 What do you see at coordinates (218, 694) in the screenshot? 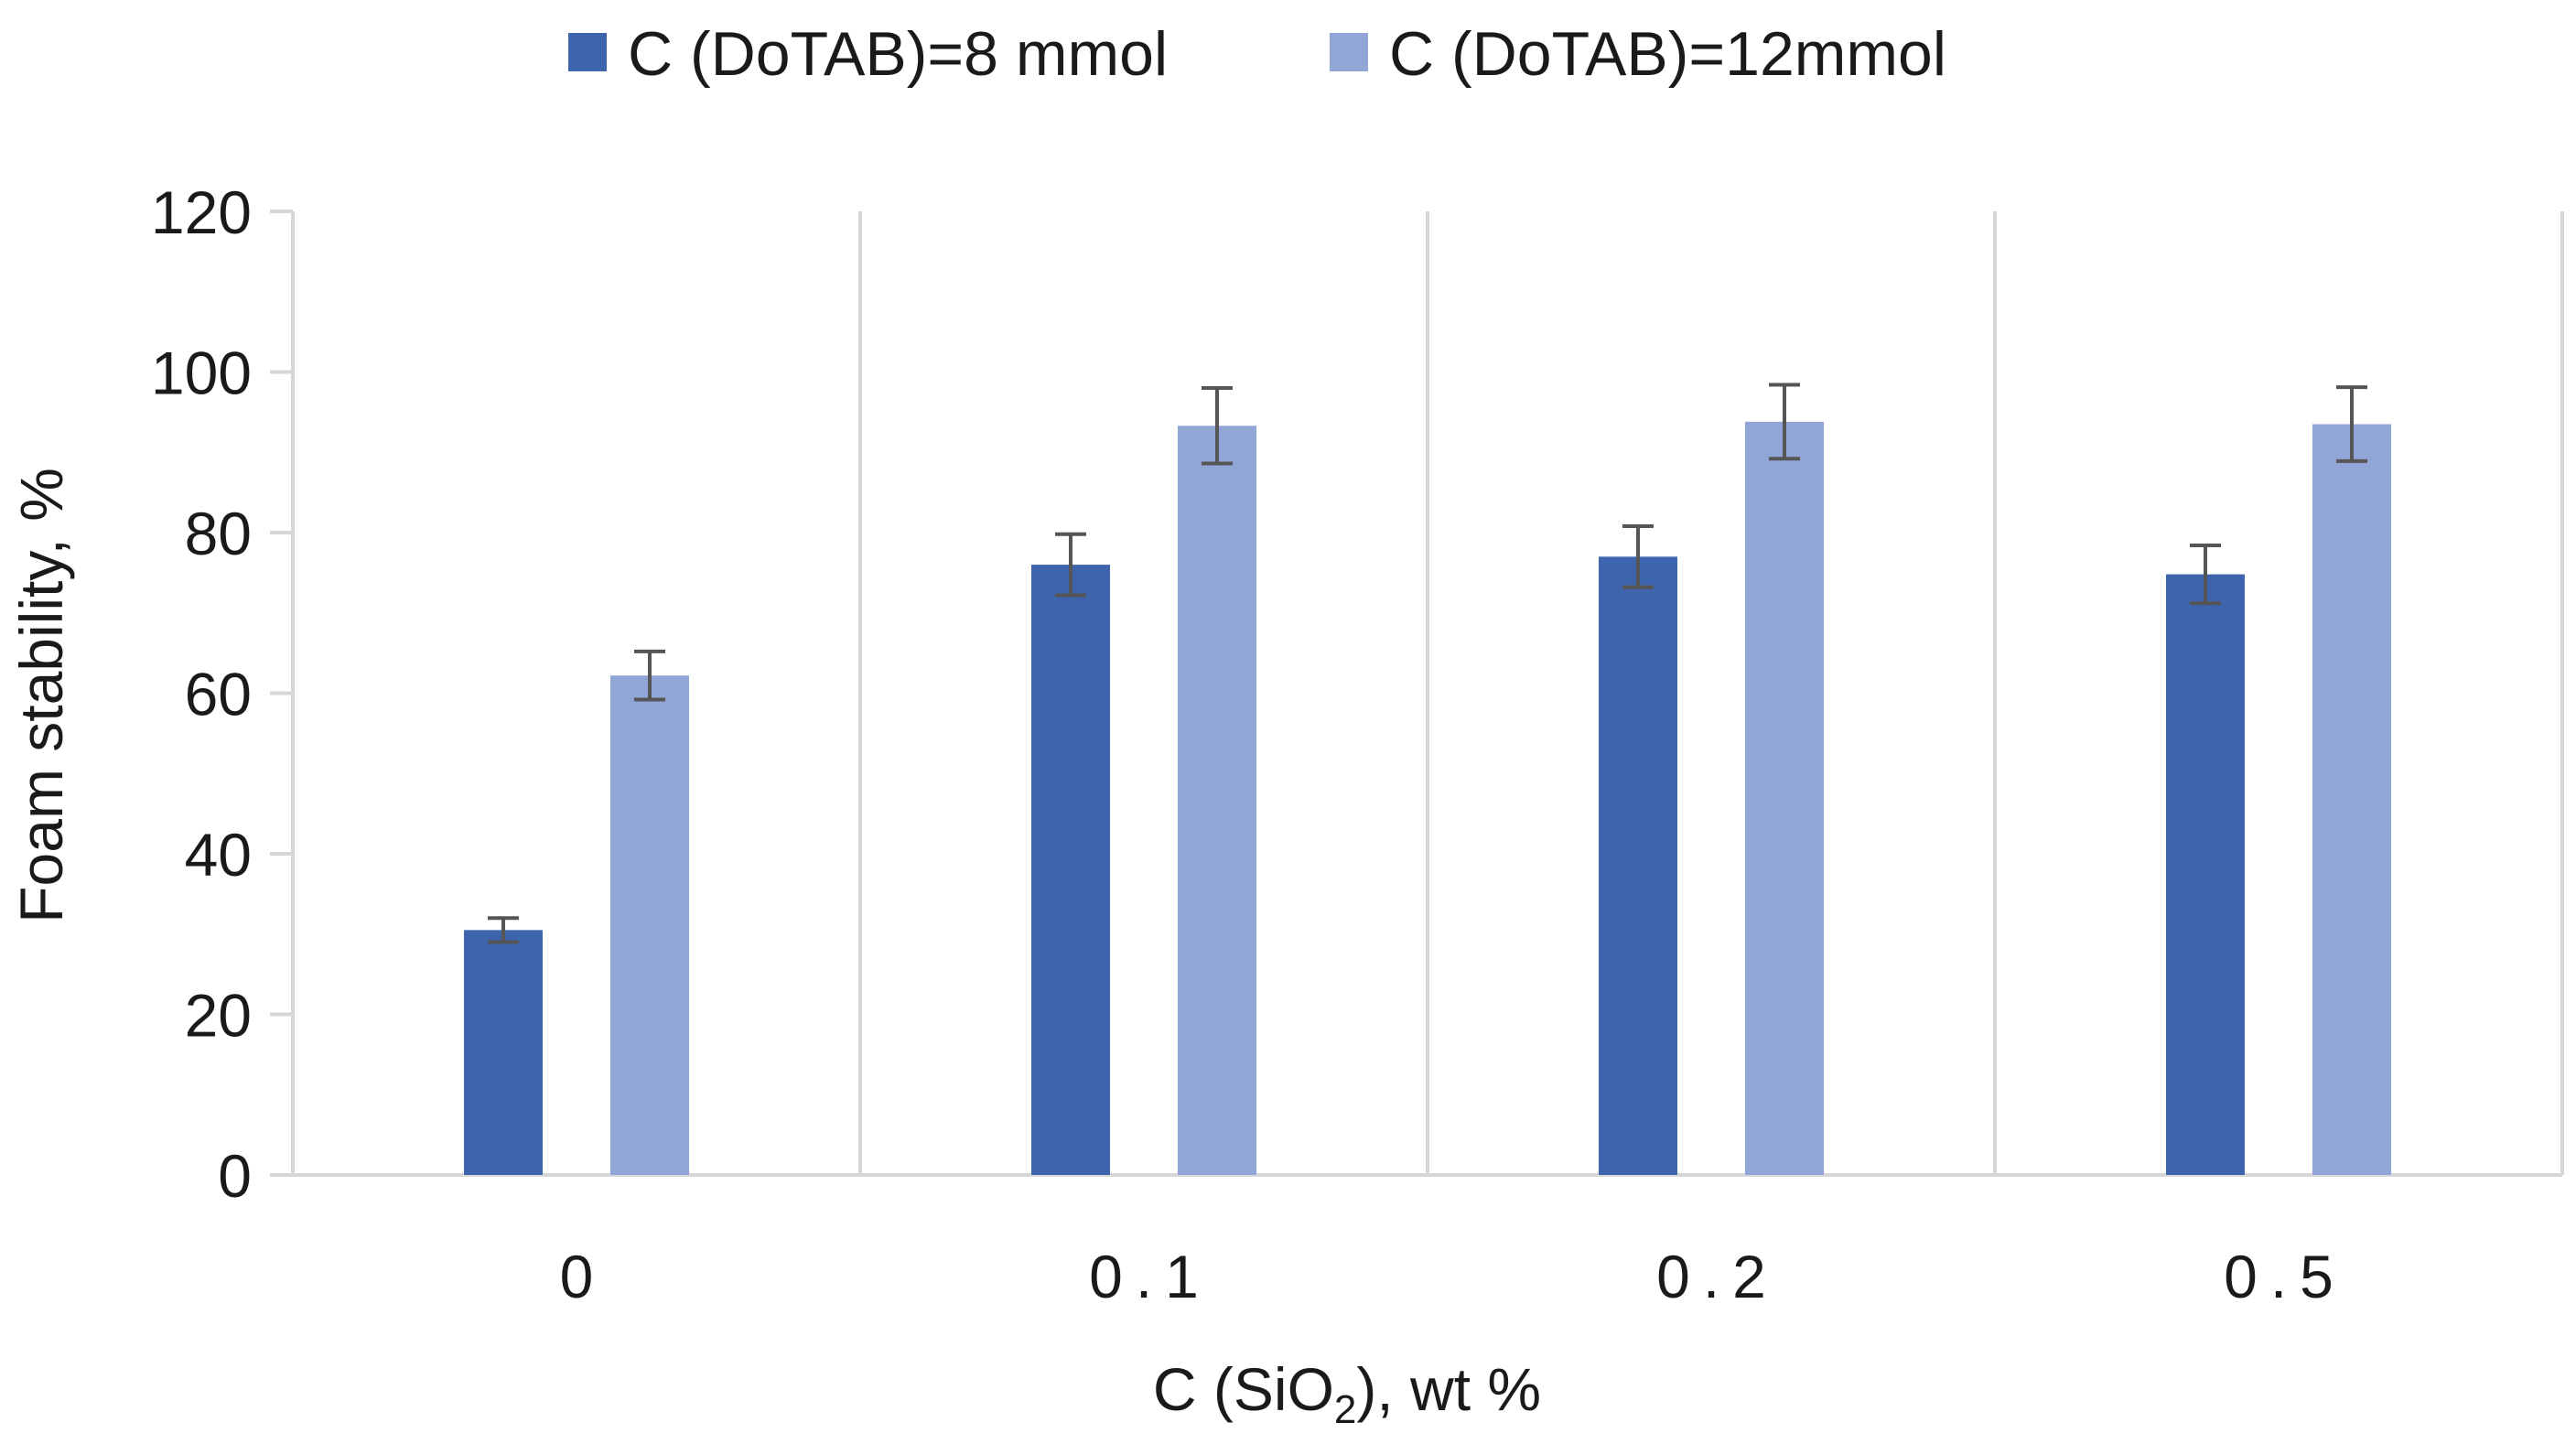
I see `y-tick-label: 60` at bounding box center [218, 694].